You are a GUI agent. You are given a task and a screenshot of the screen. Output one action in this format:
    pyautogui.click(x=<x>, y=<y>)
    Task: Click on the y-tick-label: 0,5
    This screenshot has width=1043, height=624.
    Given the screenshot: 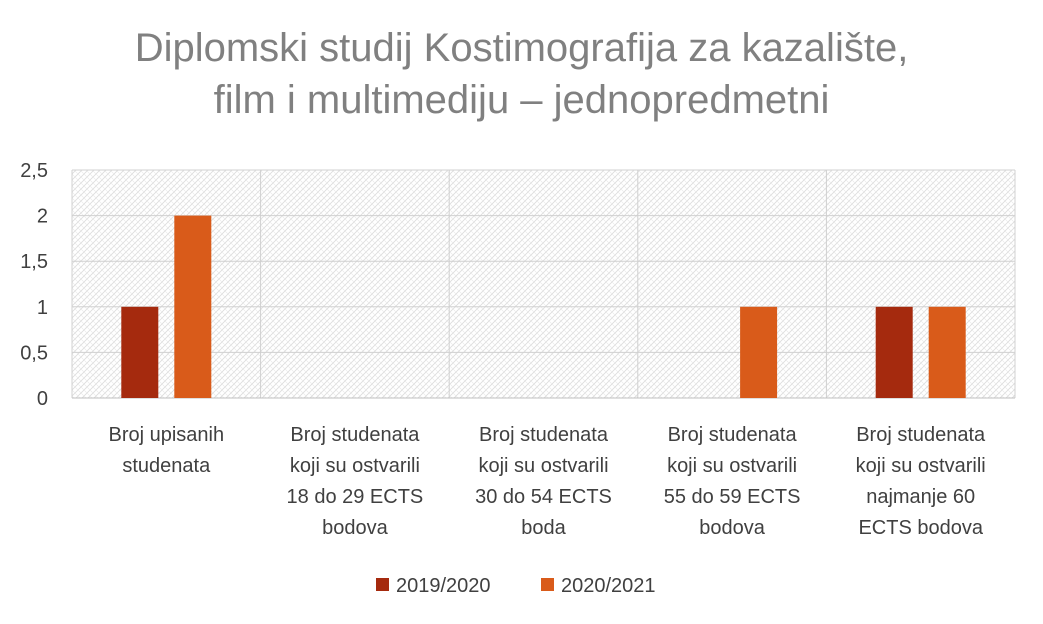 What is the action you would take?
    pyautogui.click(x=34, y=353)
    